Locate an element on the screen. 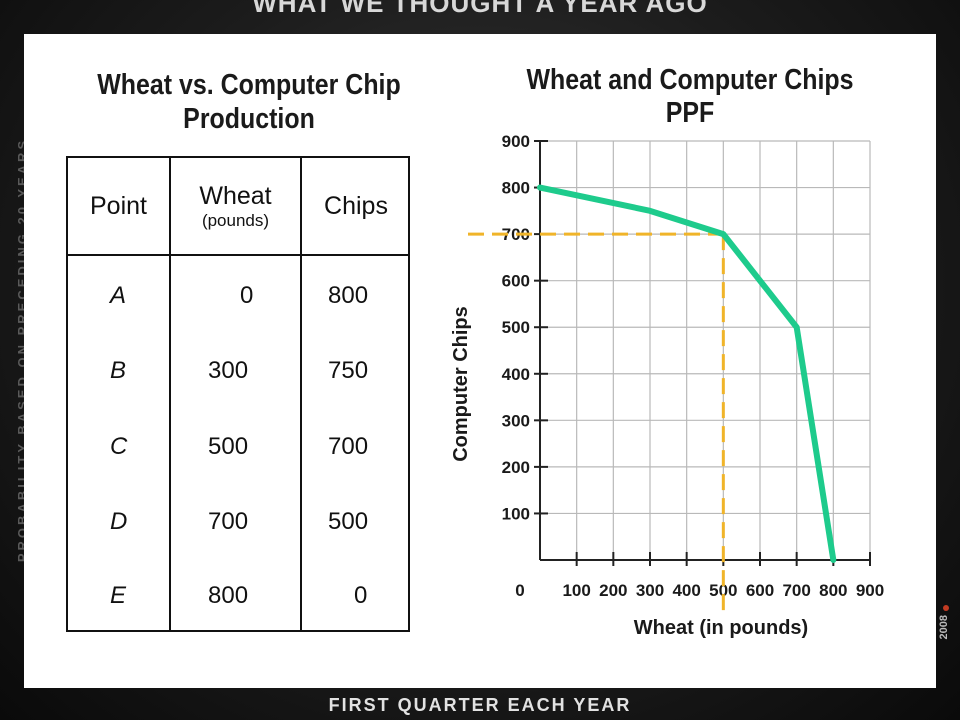 The height and width of the screenshot is (720, 960). table-title-line2: Production is located at coordinates (249, 119).